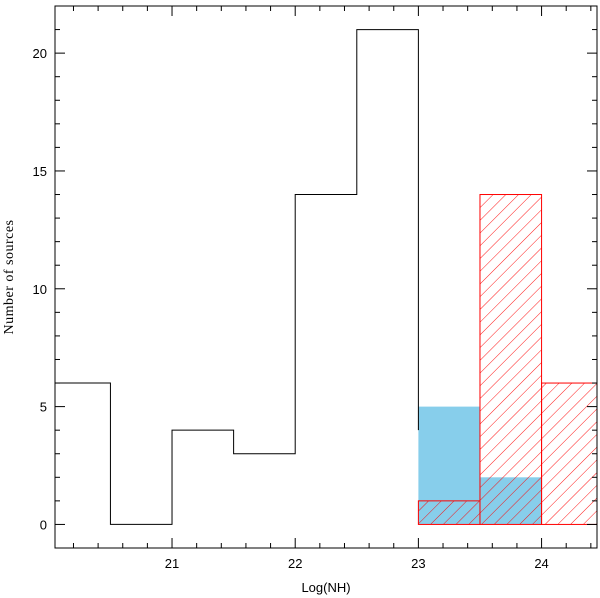 This screenshot has width=600, height=598. Describe the element at coordinates (40, 171) in the screenshot. I see `y-tick-label: 15` at that location.